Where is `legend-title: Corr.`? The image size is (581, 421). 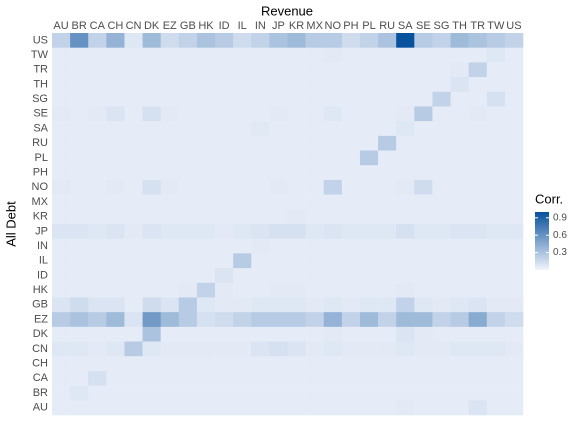 legend-title: Corr. is located at coordinates (549, 198).